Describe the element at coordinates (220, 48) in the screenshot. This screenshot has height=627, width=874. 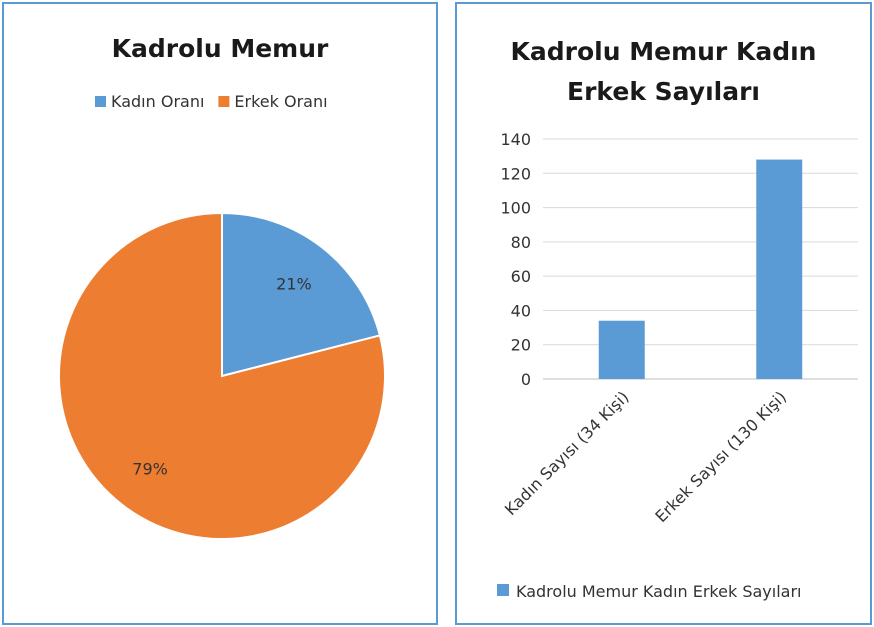
I see `chart-title: Kadrolu Memur` at that location.